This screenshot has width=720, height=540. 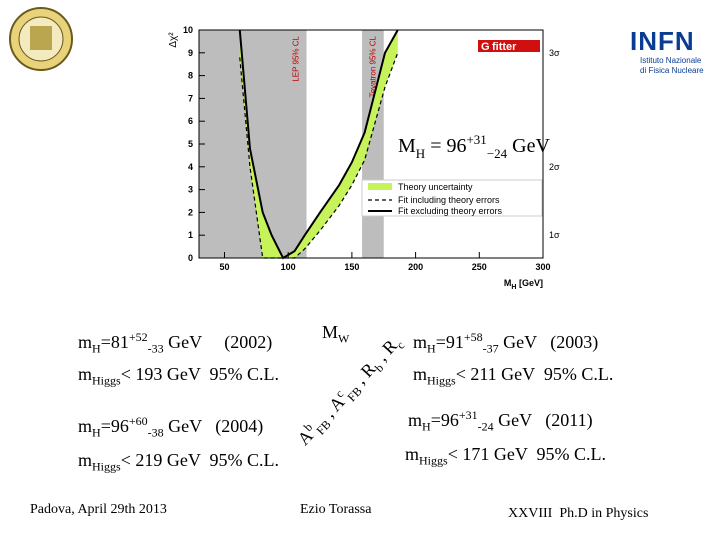 I want to click on y-tick-label: 9, so click(x=190, y=53).